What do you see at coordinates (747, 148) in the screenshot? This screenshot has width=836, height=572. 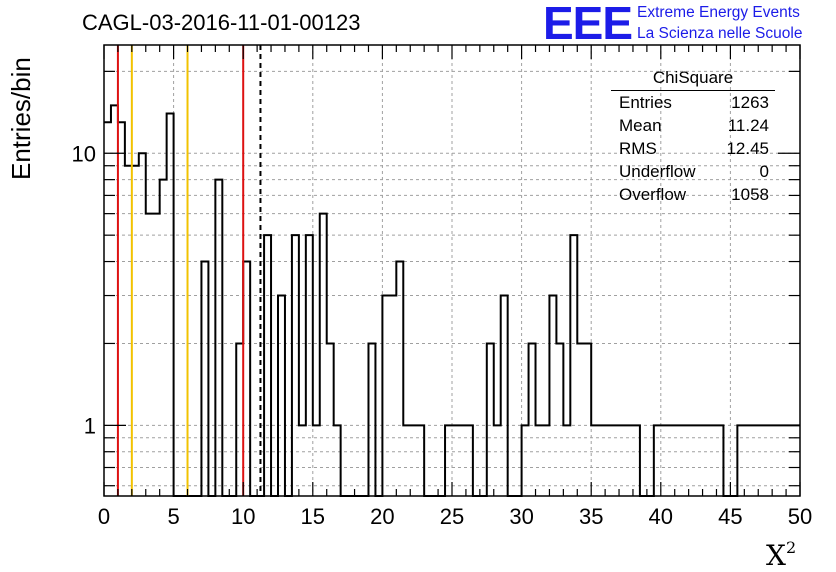 I see `stats-value: 12.45` at bounding box center [747, 148].